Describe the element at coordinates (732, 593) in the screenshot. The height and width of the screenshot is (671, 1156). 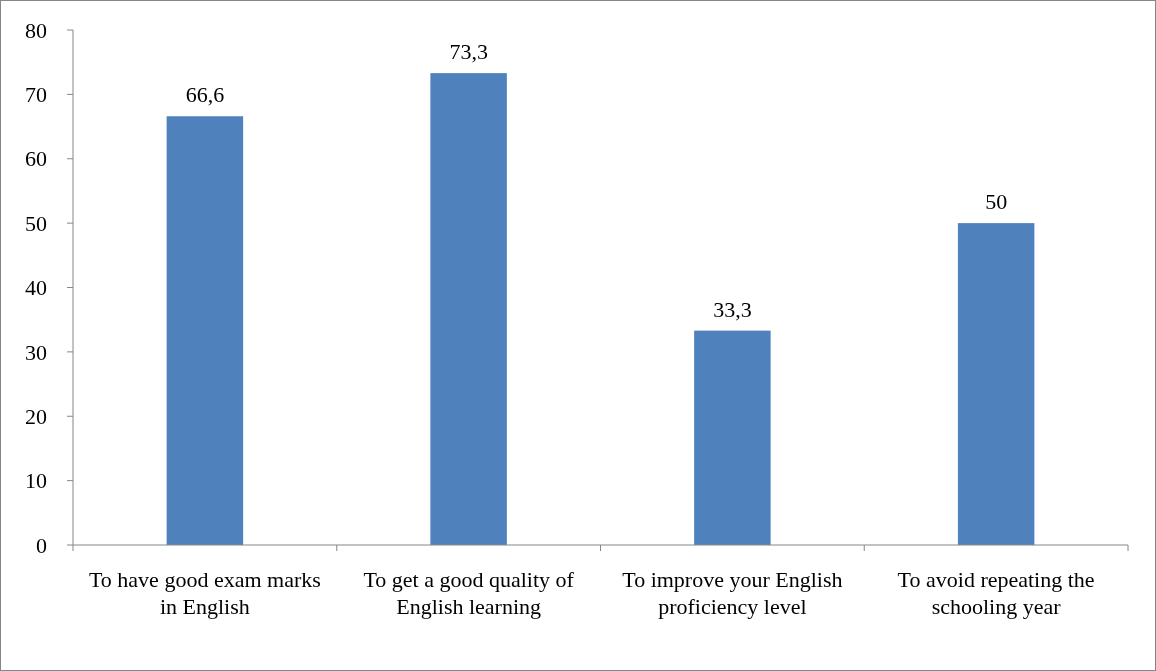
I see `x-tick-label: To improve your English proficiency level` at that location.